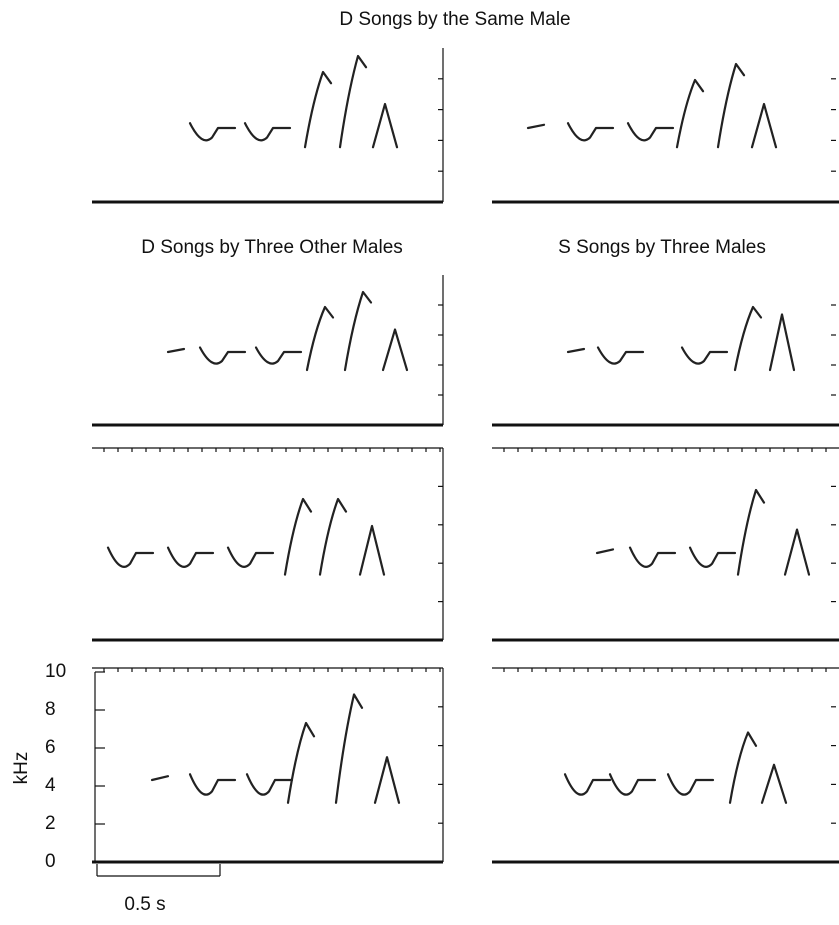 The image size is (839, 925). What do you see at coordinates (50, 823) in the screenshot?
I see `y-tick-label: 2` at bounding box center [50, 823].